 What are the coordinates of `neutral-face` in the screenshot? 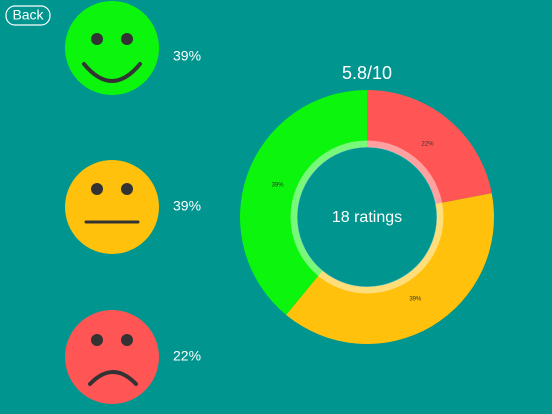 It's located at (112, 207).